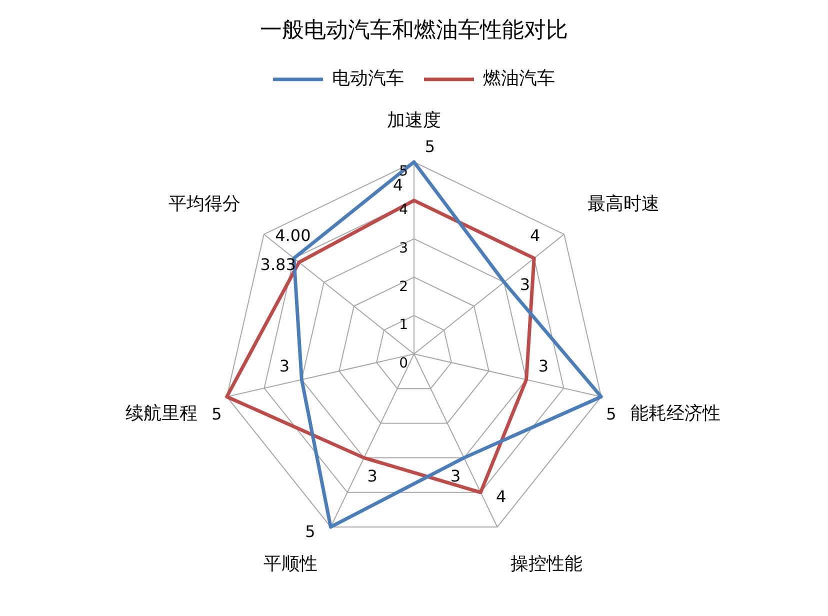 This screenshot has height=616, width=828. I want to click on y-tick-label: 3, so click(403, 248).